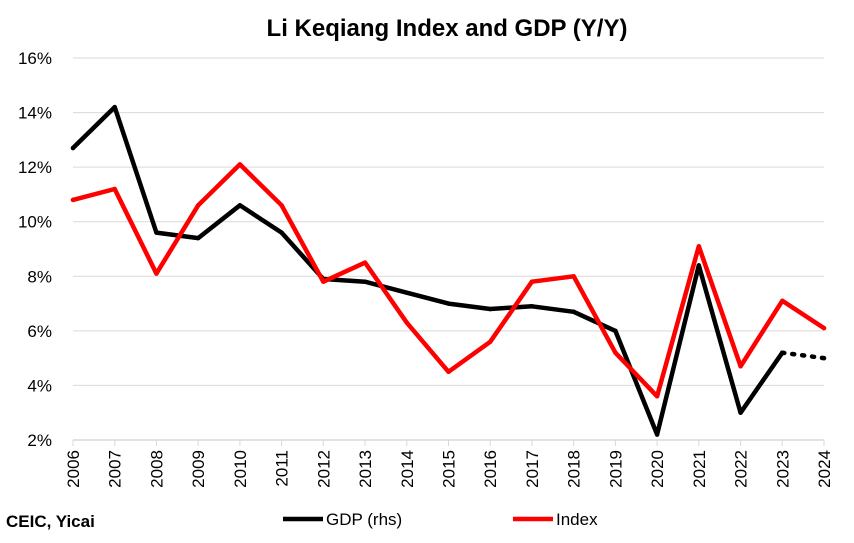  I want to click on x-tick-label: 2007, so click(115, 469).